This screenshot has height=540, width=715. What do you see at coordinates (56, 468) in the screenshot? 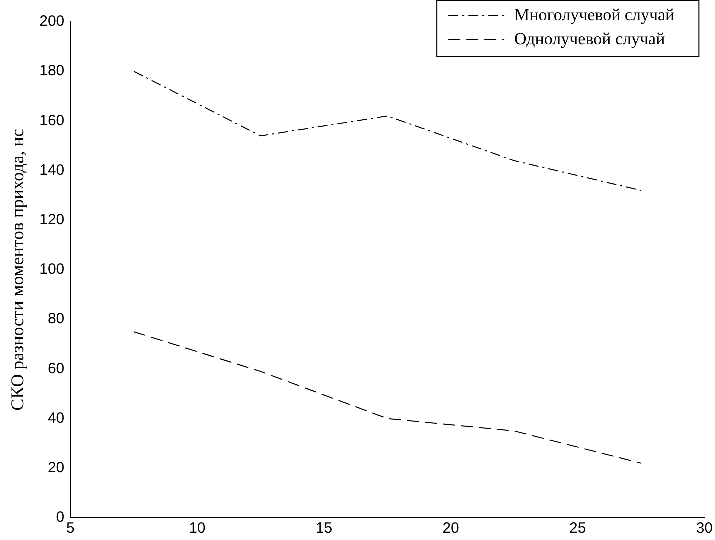
I see `y-tick-label: 20` at bounding box center [56, 468].